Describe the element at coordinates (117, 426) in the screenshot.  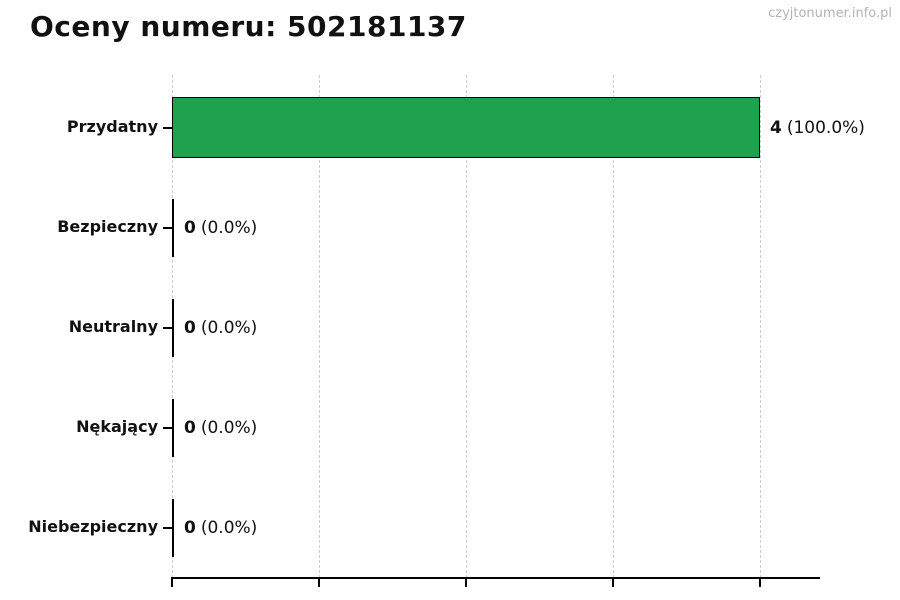
I see `category-label: Nękający` at that location.